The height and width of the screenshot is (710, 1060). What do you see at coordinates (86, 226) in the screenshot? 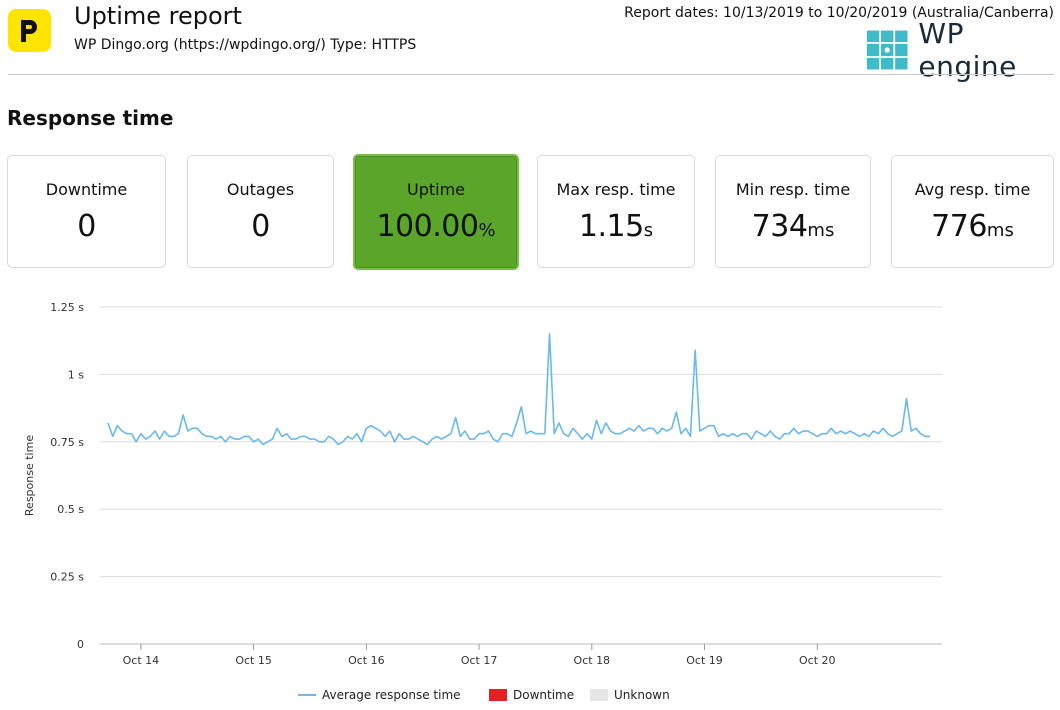
I see `downtime-value: 0` at bounding box center [86, 226].